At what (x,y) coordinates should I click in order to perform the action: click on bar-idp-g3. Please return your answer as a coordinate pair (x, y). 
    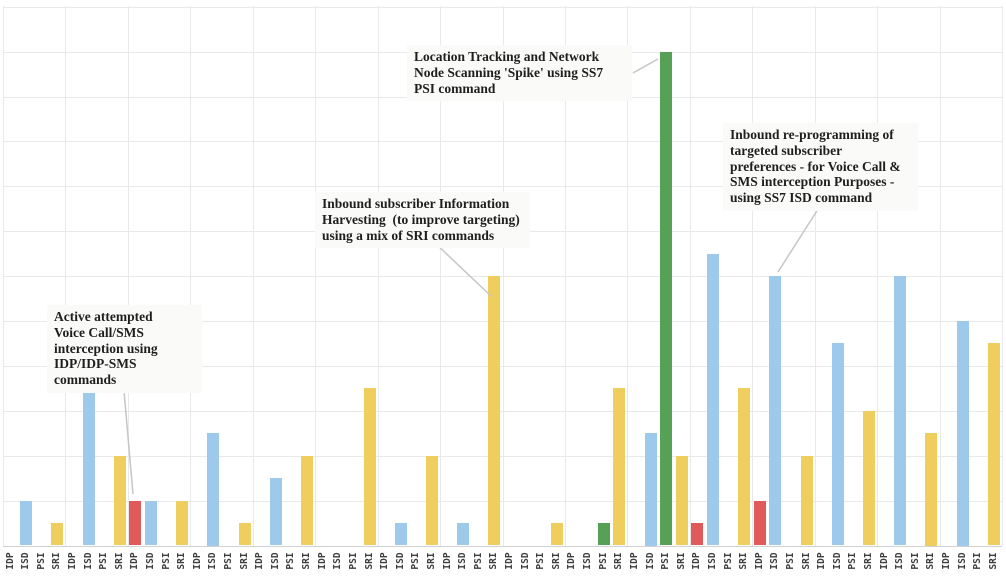
    Looking at the image, I should click on (135, 523).